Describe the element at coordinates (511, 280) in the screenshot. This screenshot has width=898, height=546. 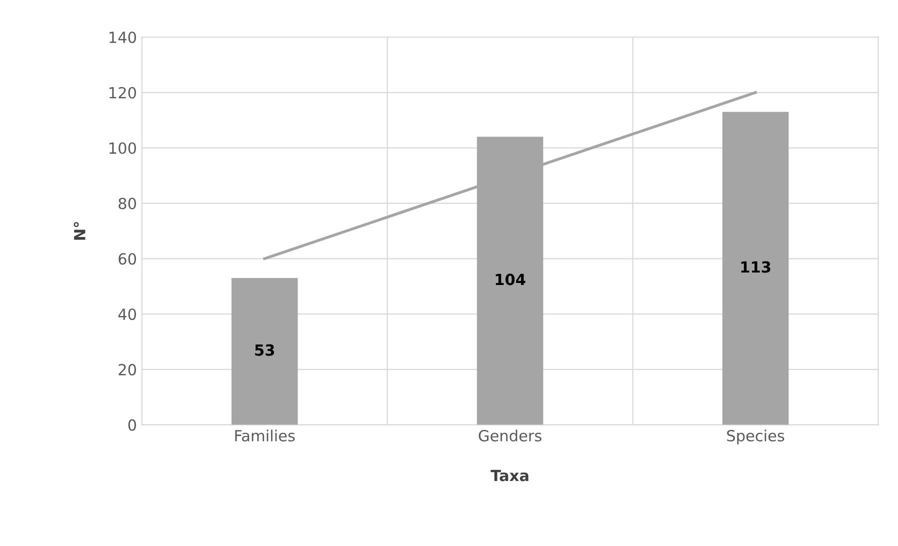
I see `data-label: 104` at that location.